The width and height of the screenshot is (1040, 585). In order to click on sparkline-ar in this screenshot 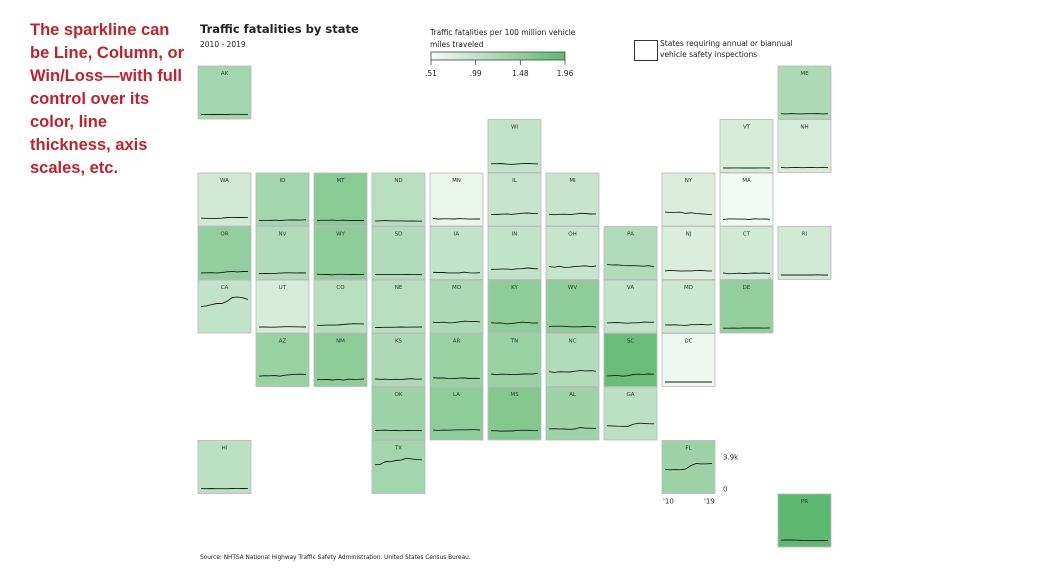, I will do `click(456, 378)`.